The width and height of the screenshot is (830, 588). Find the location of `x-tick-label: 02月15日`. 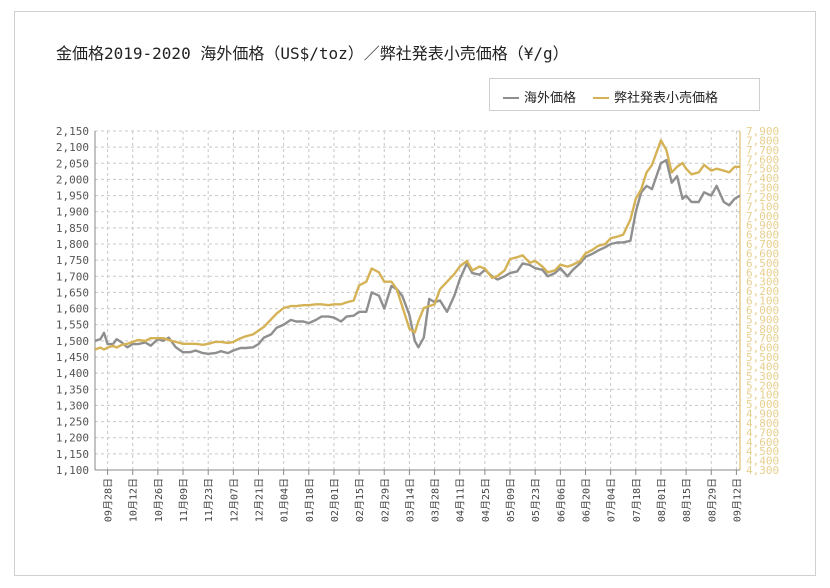

x-tick-label: 02月15日 is located at coordinates (360, 500).